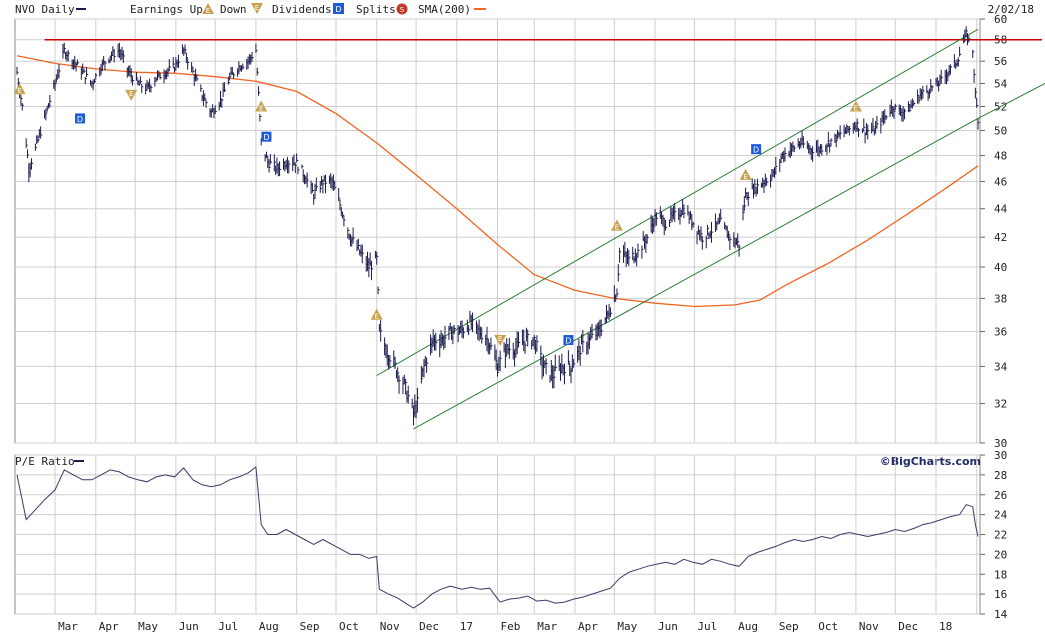 This screenshot has height=635, width=1045. Describe the element at coordinates (1000, 331) in the screenshot. I see `price-y-tick-label: 36` at that location.